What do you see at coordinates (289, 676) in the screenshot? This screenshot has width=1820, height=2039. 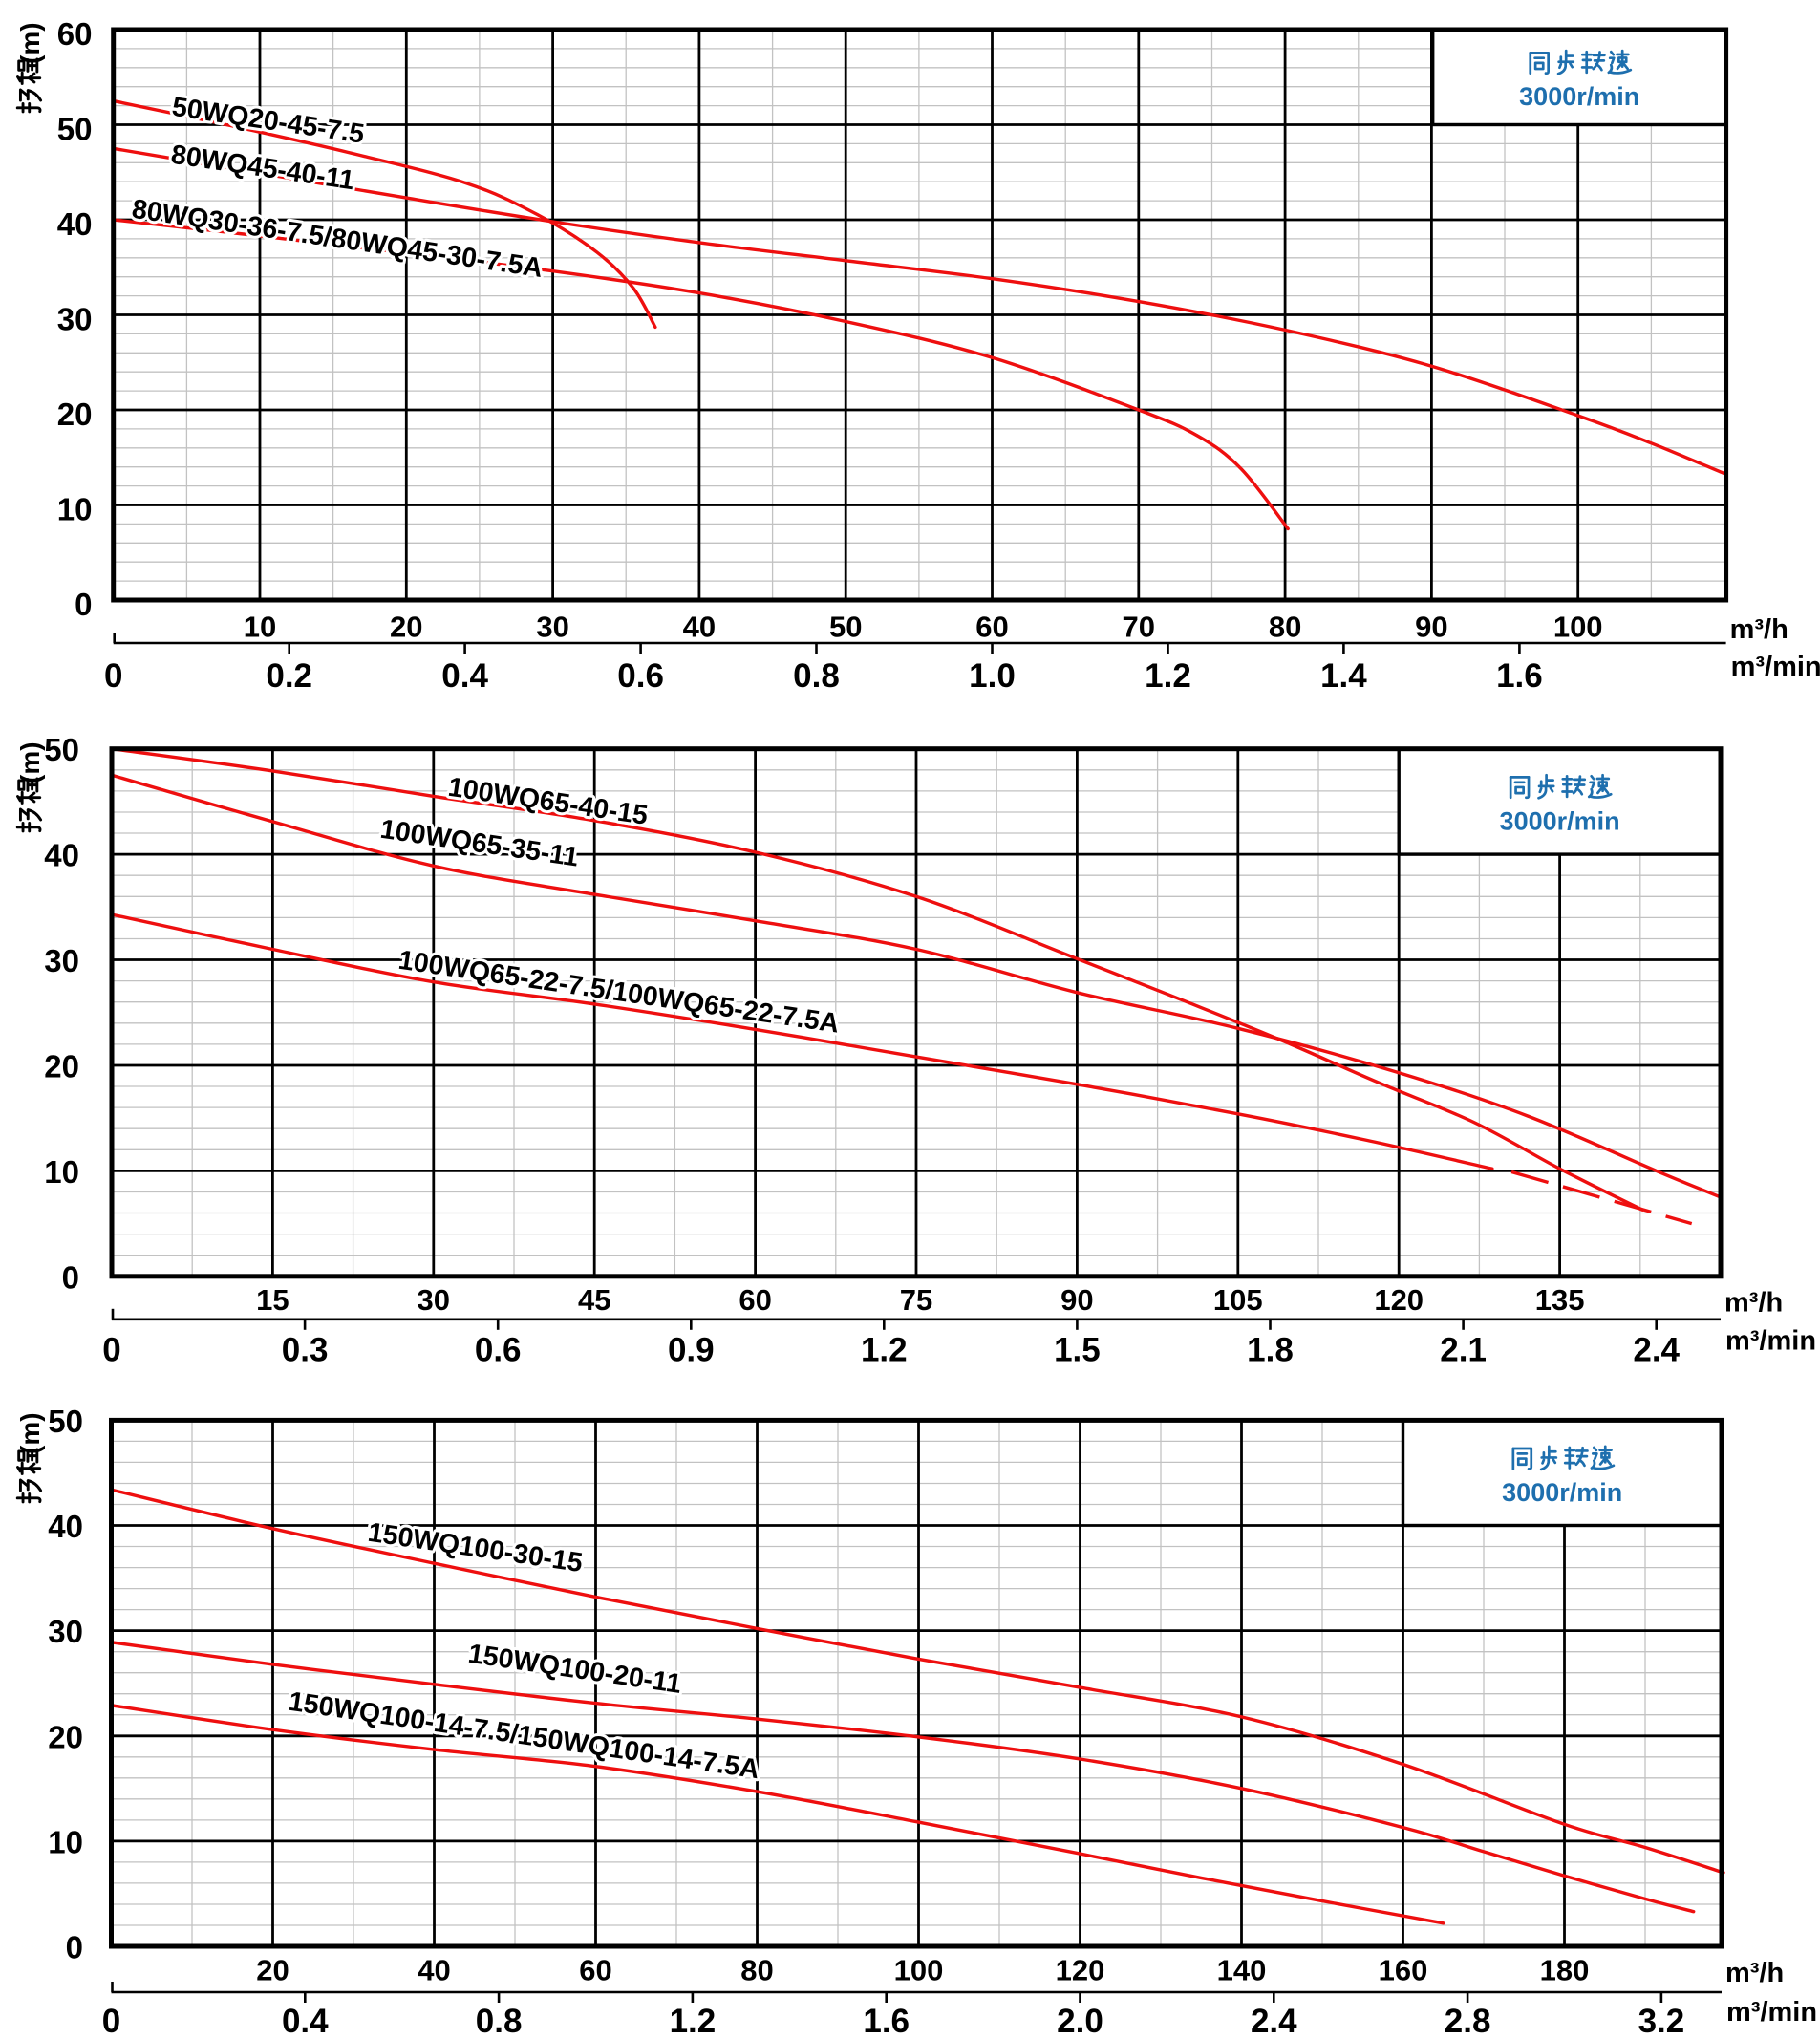 I see `svg-text: 0.2` at bounding box center [289, 676].